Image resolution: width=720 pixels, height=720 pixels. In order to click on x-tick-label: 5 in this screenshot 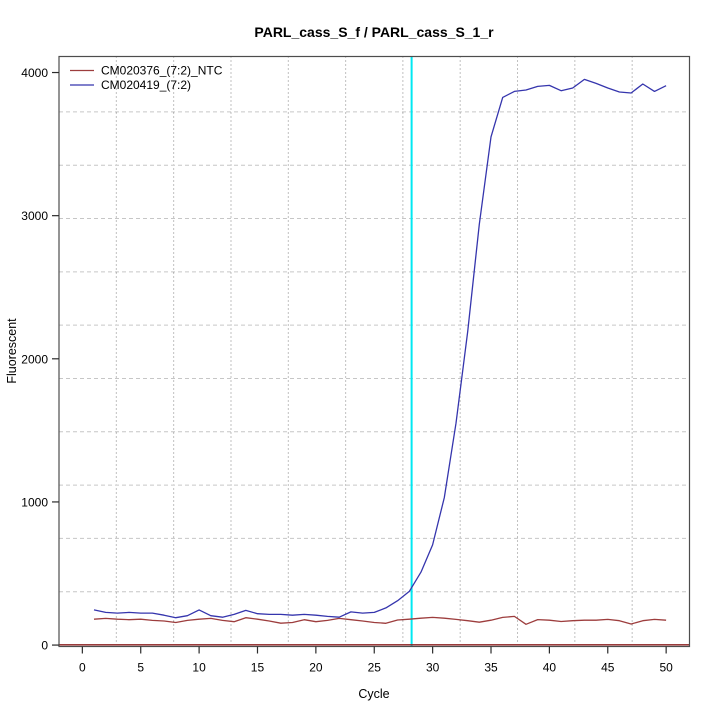, I will do `click(140, 668)`.